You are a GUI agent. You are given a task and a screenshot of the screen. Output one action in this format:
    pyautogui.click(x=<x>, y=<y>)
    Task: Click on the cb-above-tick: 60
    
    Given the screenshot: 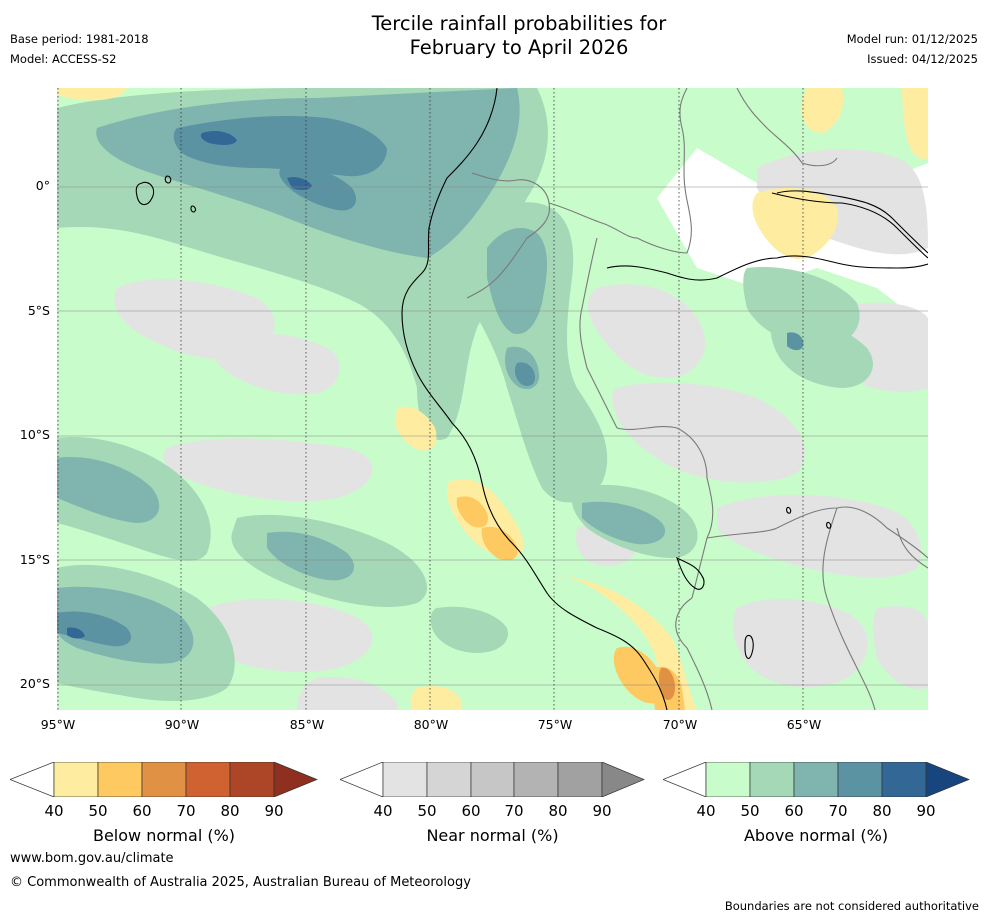 What is the action you would take?
    pyautogui.click(x=794, y=811)
    